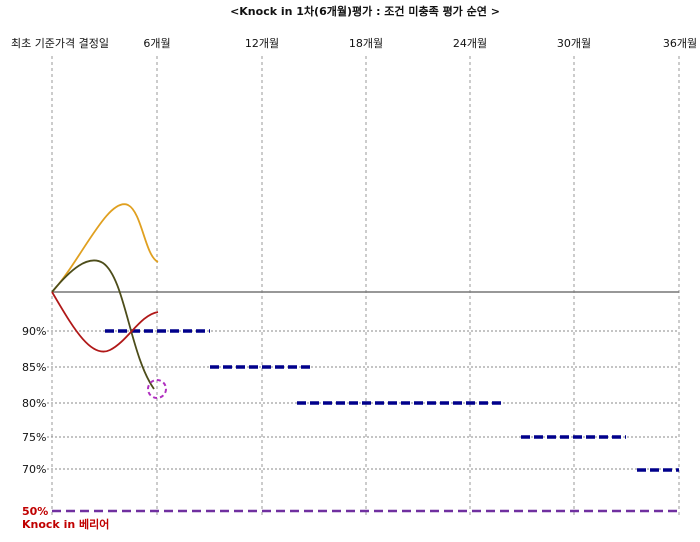  I want to click on column-header: 12개월, so click(262, 43).